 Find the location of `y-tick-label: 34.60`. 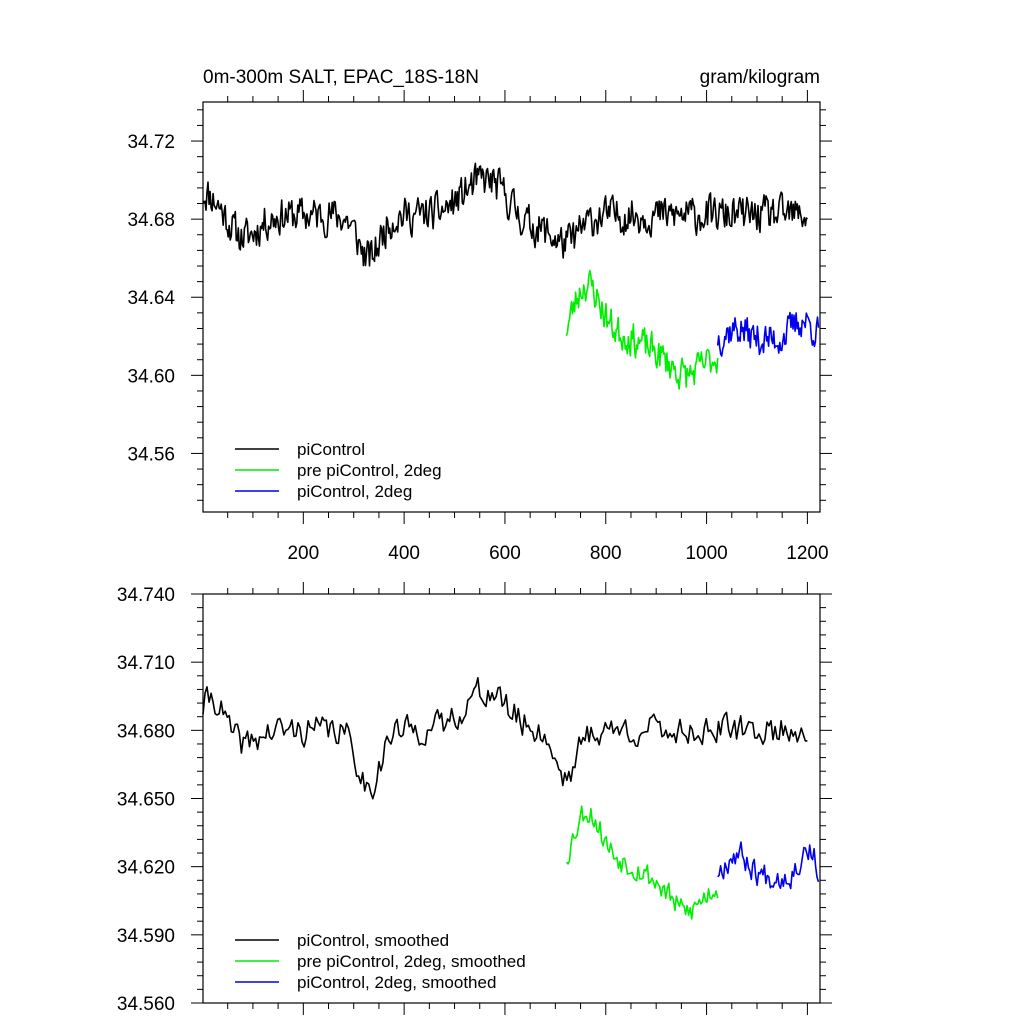

y-tick-label: 34.60 is located at coordinates (151, 376).